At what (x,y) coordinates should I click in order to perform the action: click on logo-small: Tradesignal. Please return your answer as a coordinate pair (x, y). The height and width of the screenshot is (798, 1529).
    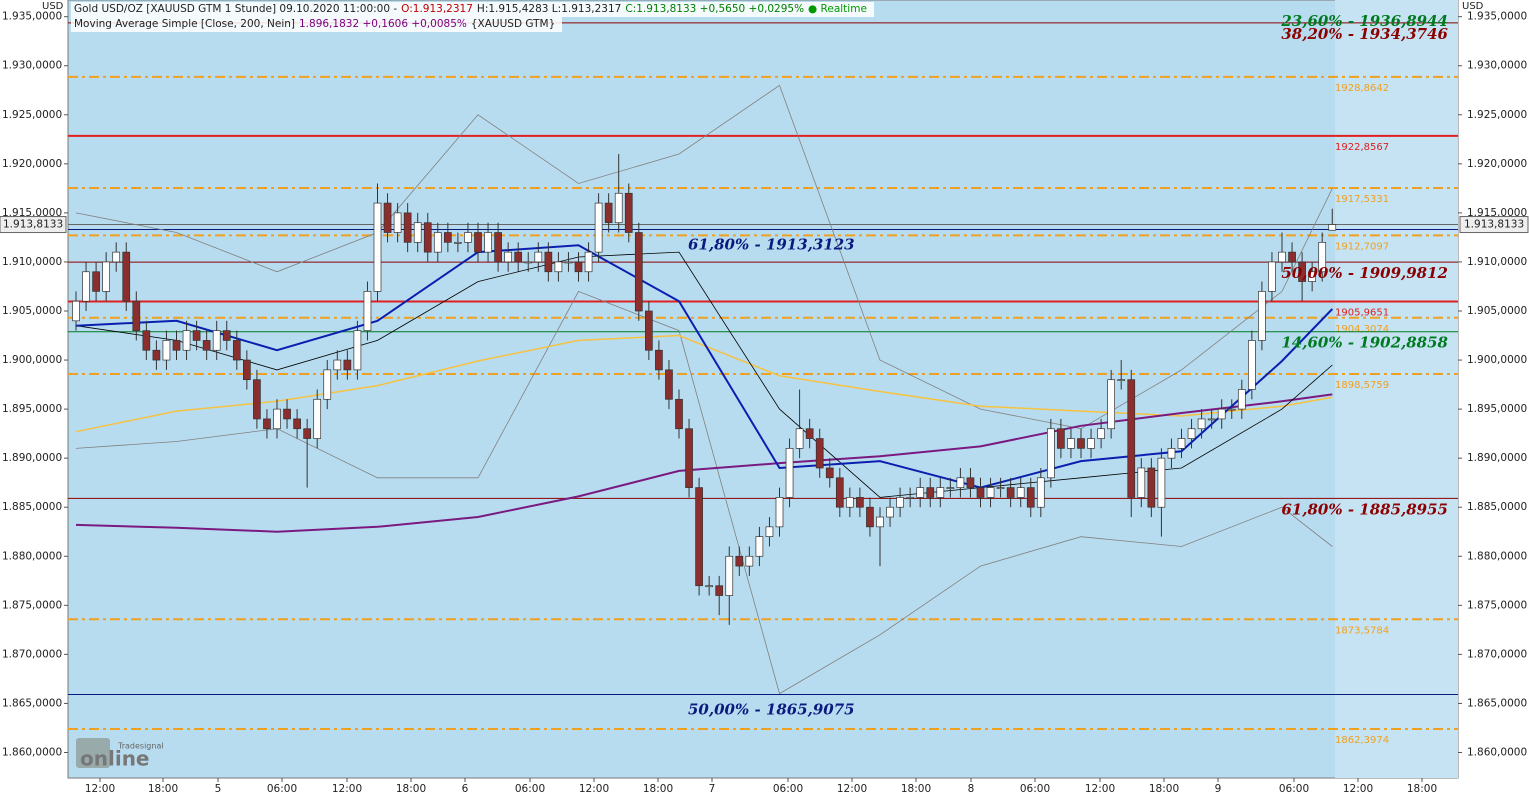
    Looking at the image, I should click on (140, 746).